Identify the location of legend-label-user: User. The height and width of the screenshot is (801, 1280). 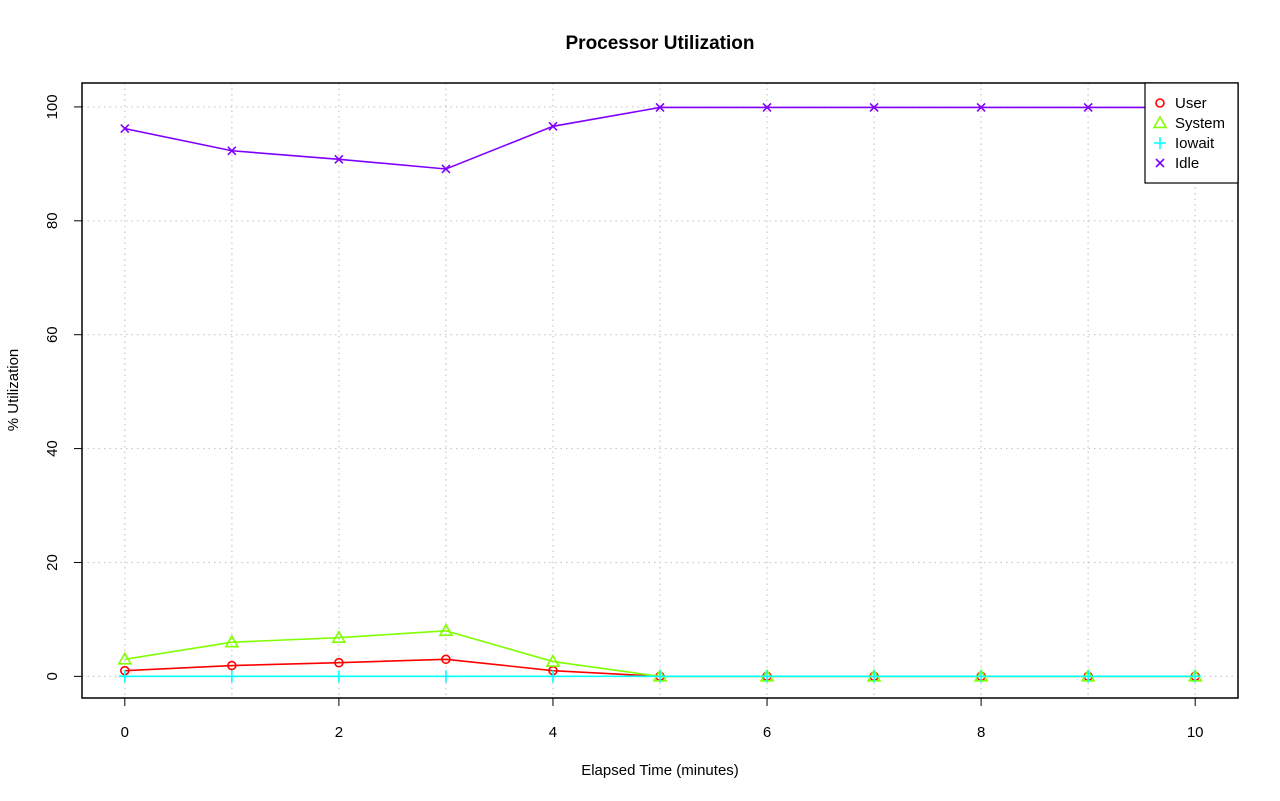
(1191, 103).